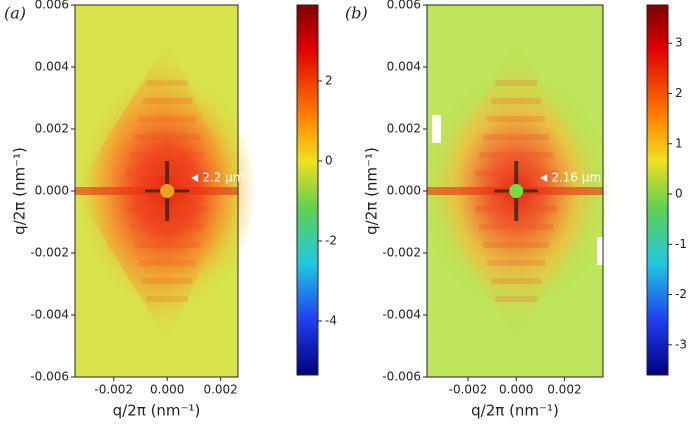 This screenshot has width=689, height=427. I want to click on annotation: 2.16 µm, so click(576, 178).